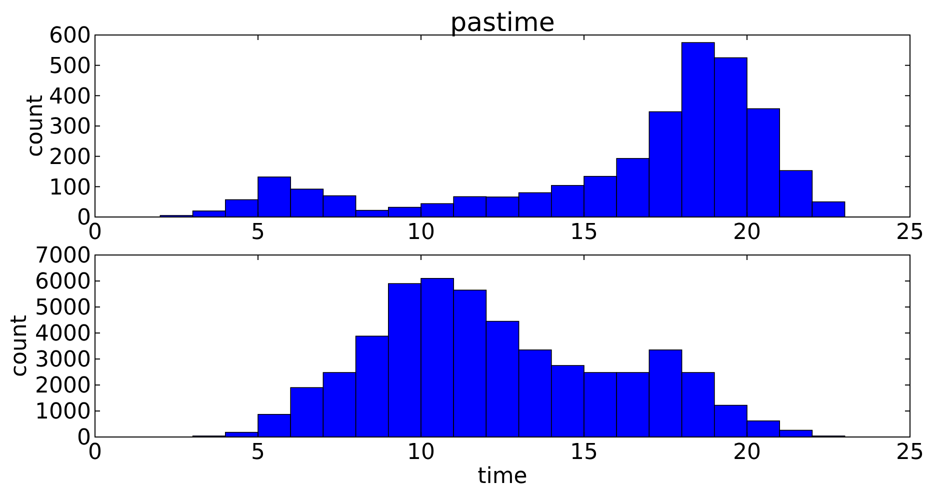  I want to click on y-tick-label: 300, so click(70, 127).